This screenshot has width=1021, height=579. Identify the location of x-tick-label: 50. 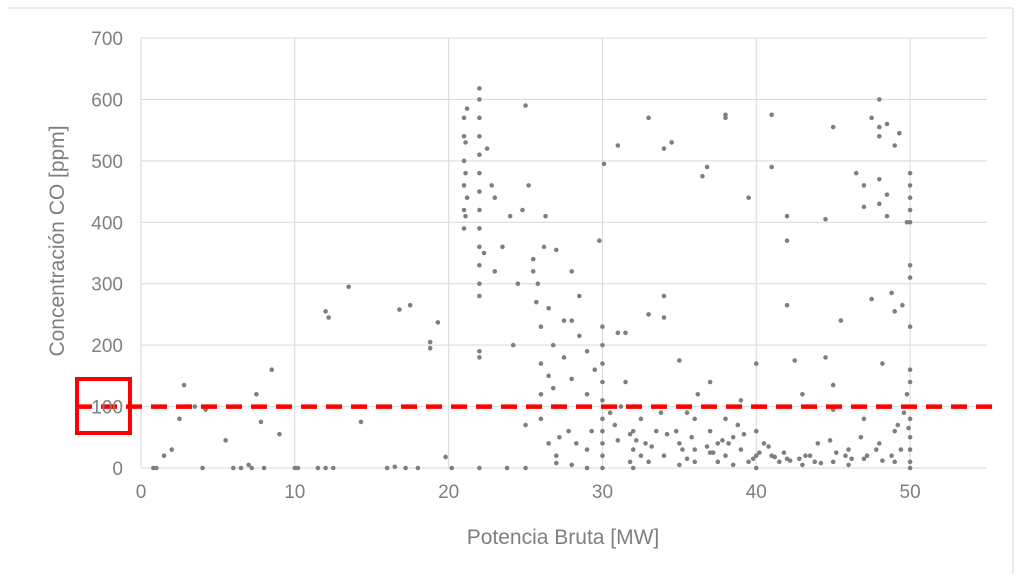
(910, 492).